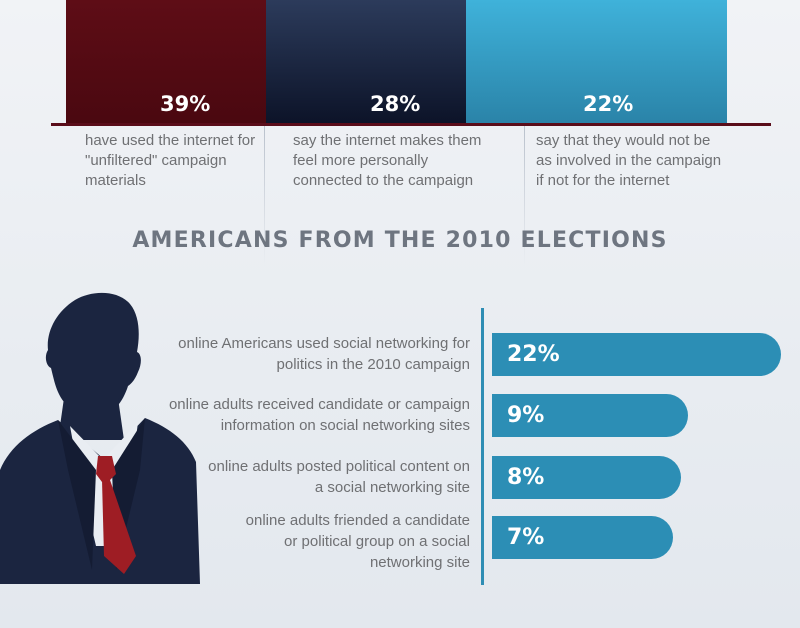 The image size is (800, 628). What do you see at coordinates (395, 104) in the screenshot?
I see `bar-value-label: 28%` at bounding box center [395, 104].